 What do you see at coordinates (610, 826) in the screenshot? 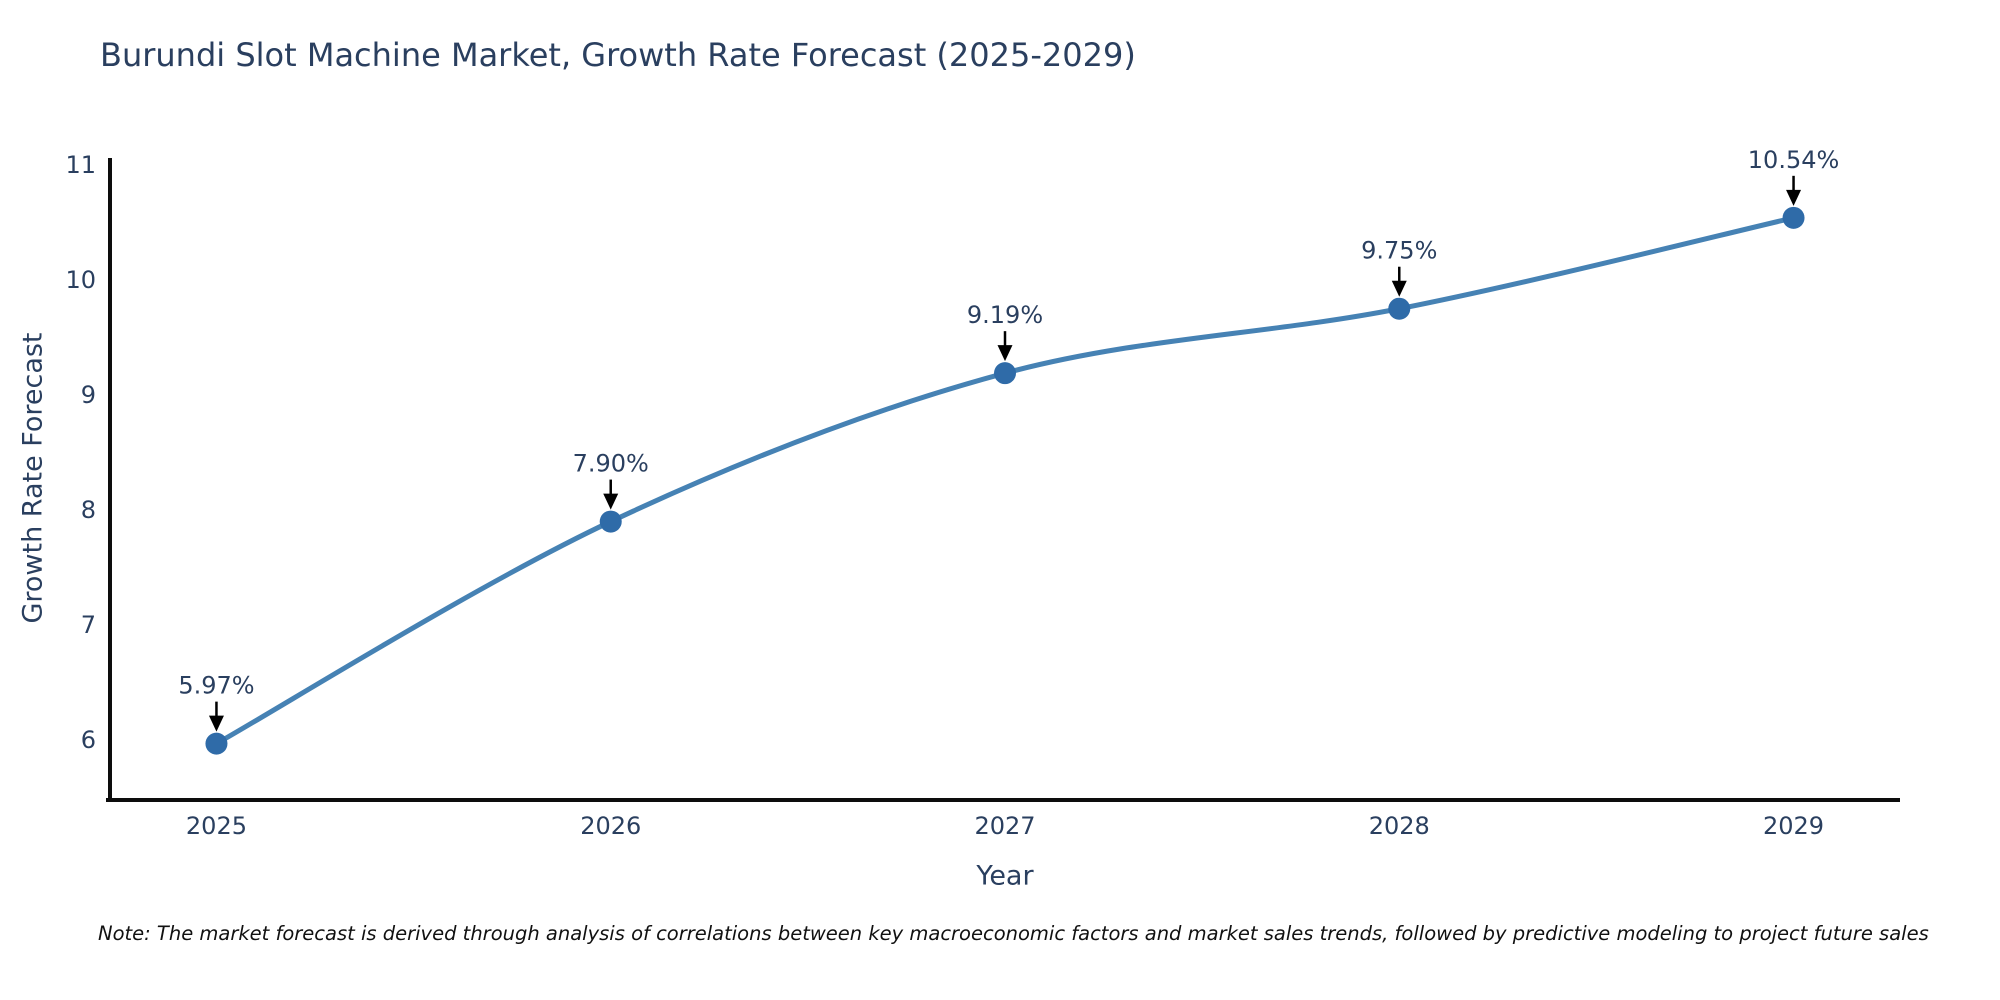
I see `x-tick-label: 2026` at bounding box center [610, 826].